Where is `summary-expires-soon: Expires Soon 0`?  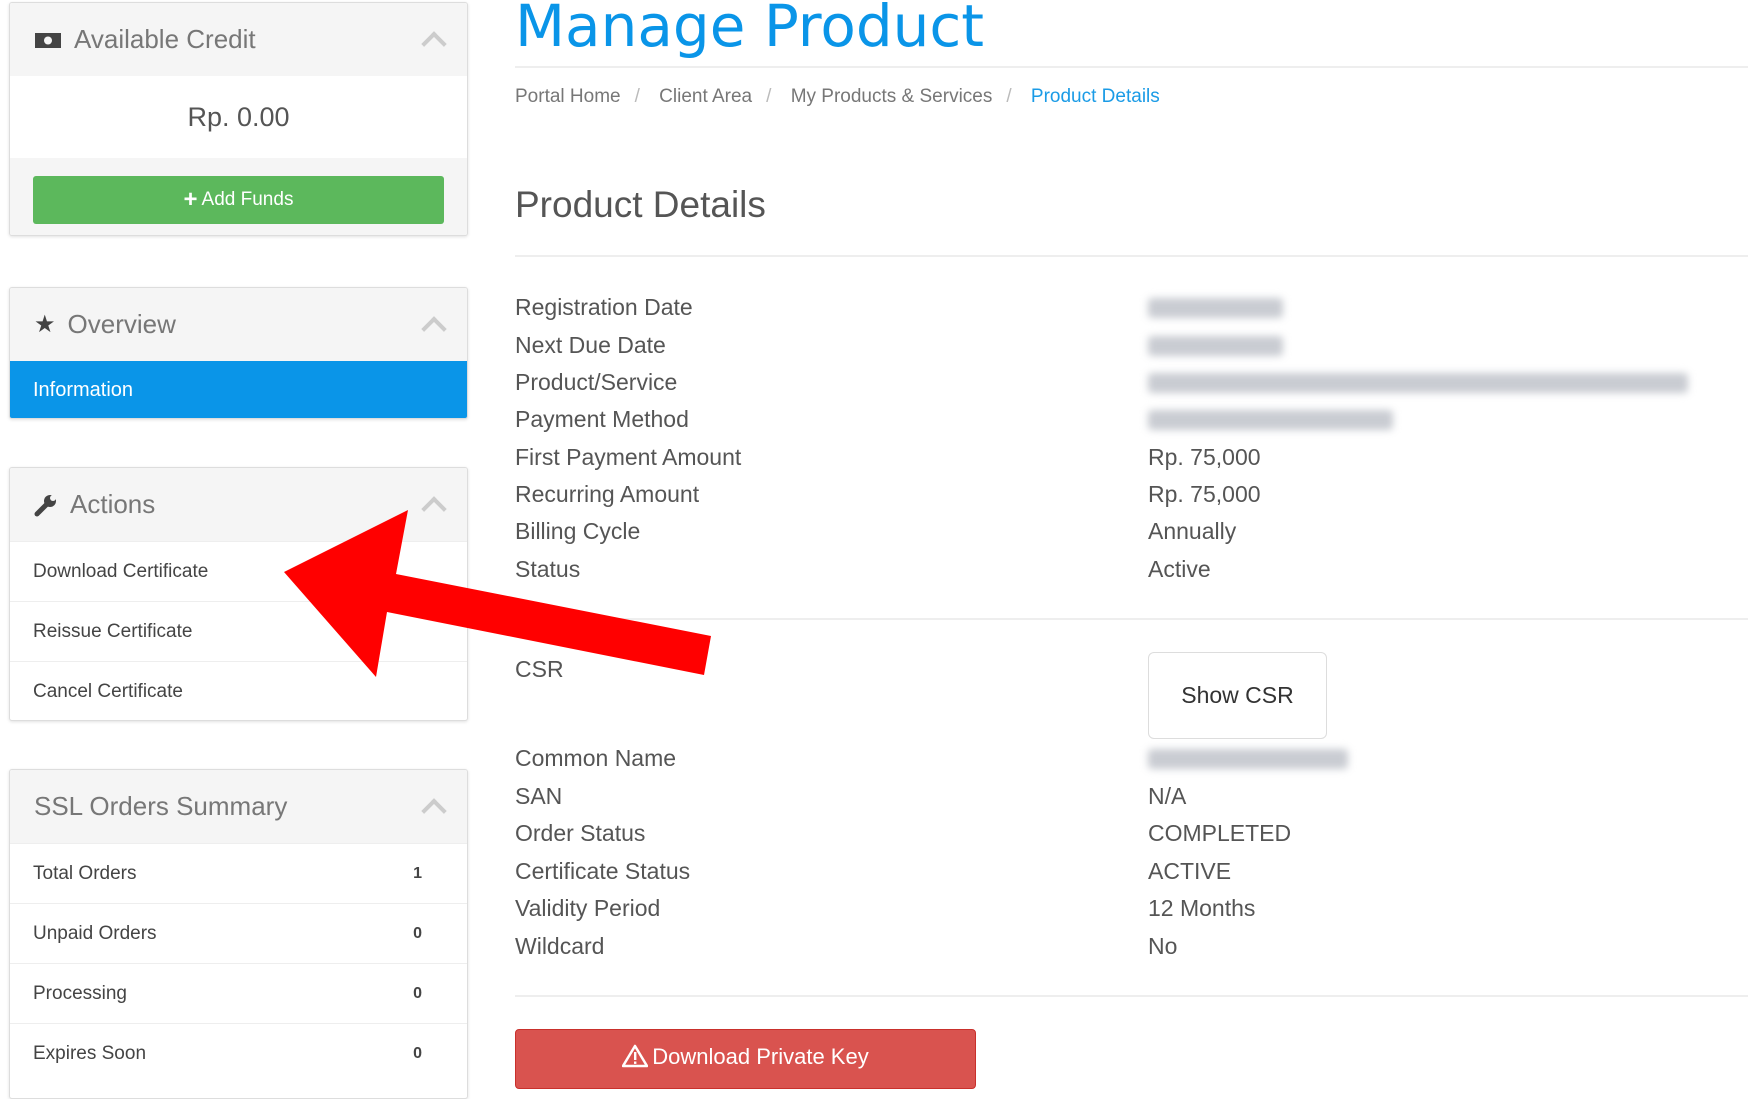
summary-expires-soon: Expires Soon 0 is located at coordinates (238, 1053).